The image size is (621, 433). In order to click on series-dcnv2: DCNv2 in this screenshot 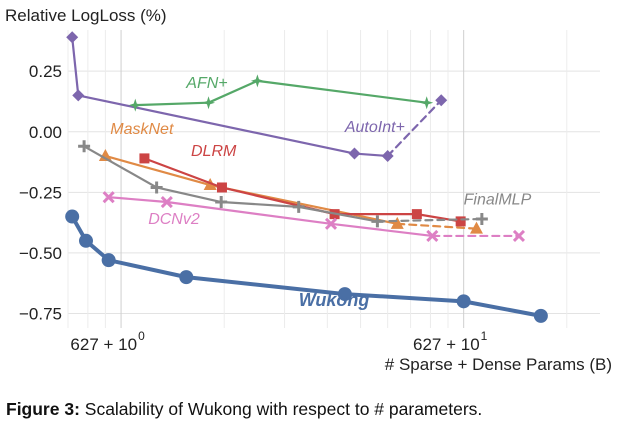, I will do `click(314, 216)`.